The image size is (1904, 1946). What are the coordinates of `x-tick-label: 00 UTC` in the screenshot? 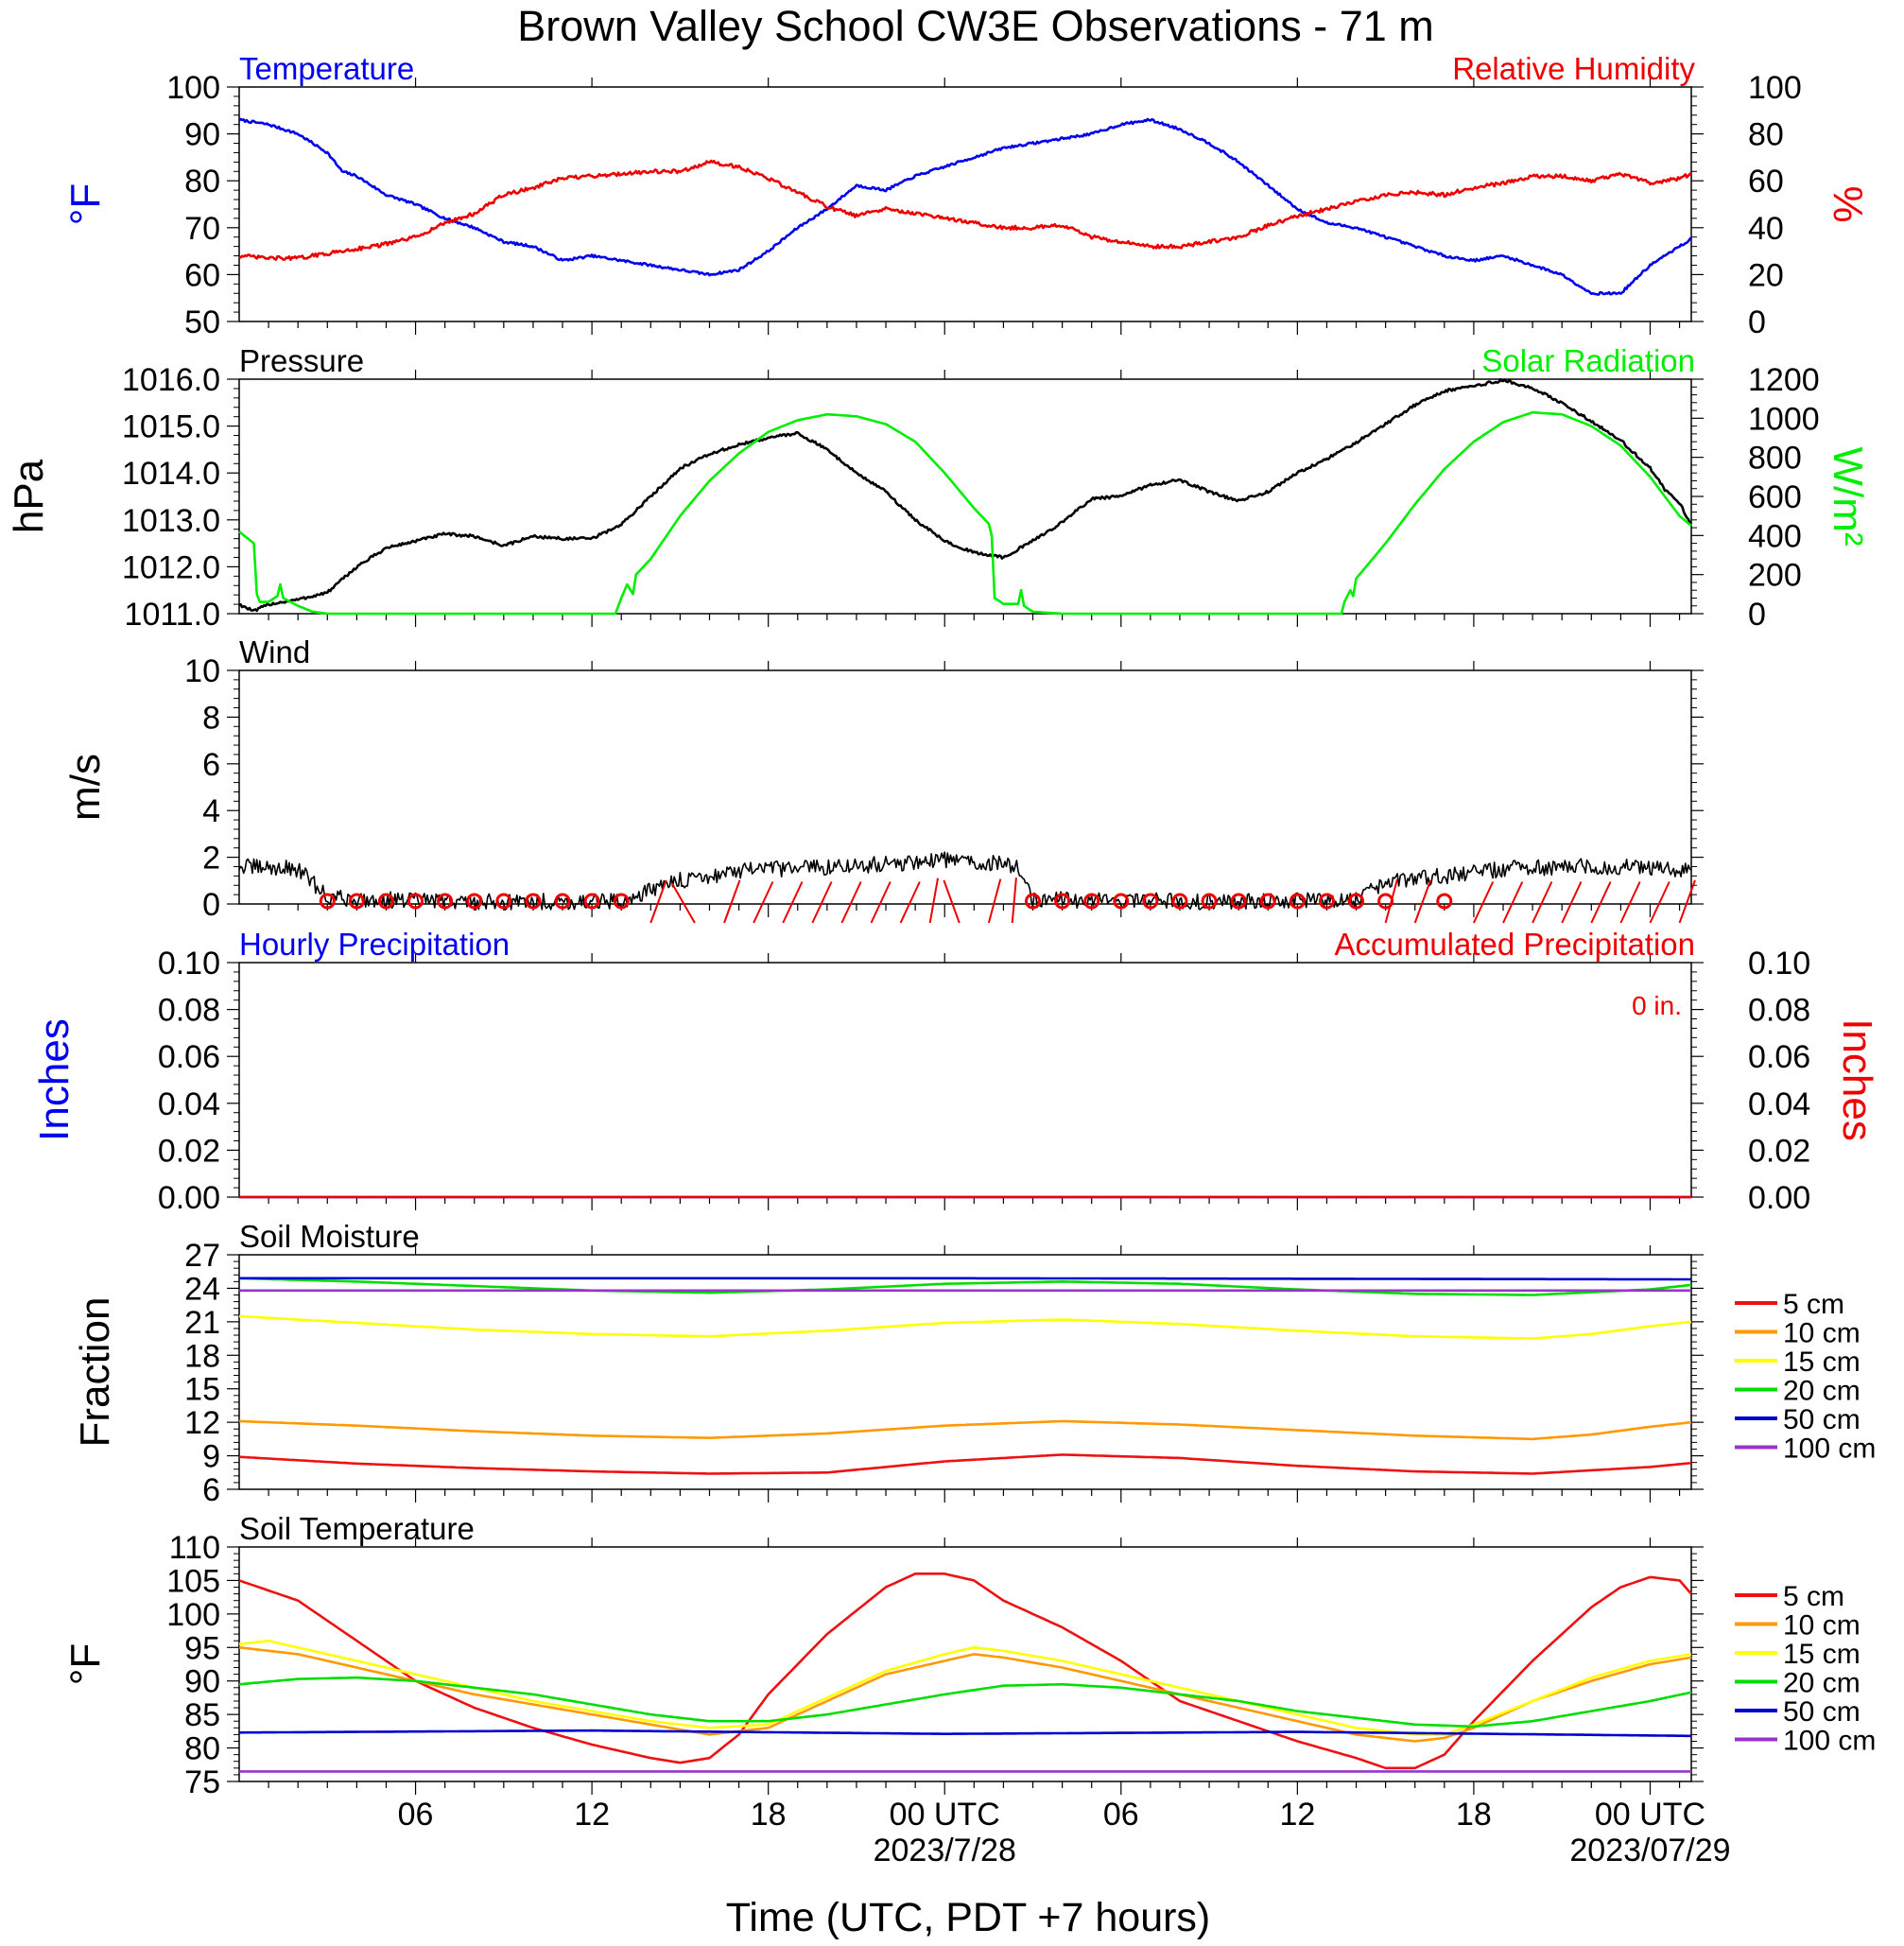 It's located at (1650, 1815).